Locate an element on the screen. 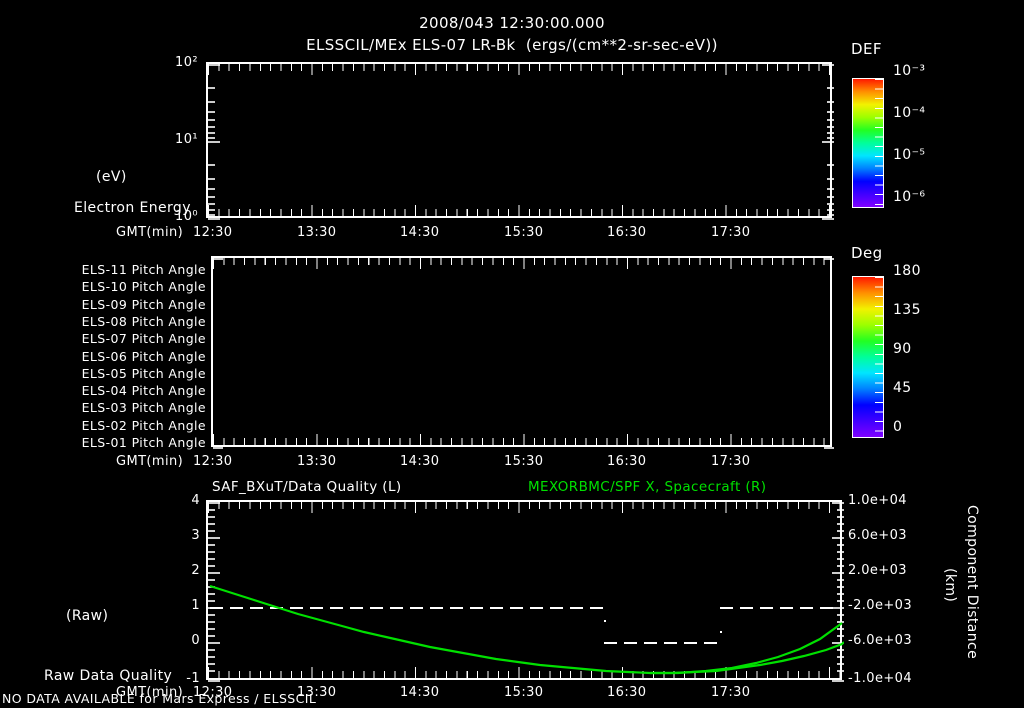 Image resolution: width=1024 pixels, height=708 pixels. def-colorbar-title: DEF is located at coordinates (866, 49).